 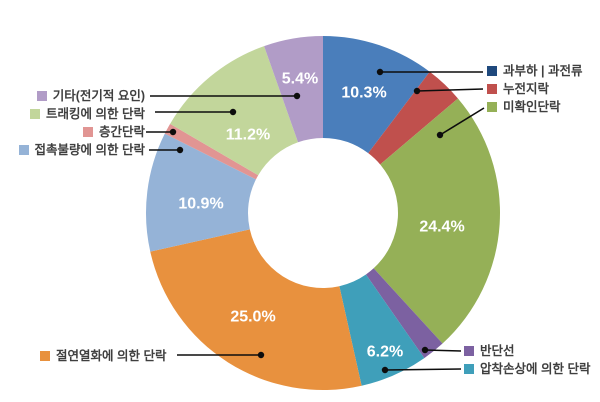 What do you see at coordinates (121, 131) in the screenshot?
I see `legend-label-7: 층간단락` at bounding box center [121, 131].